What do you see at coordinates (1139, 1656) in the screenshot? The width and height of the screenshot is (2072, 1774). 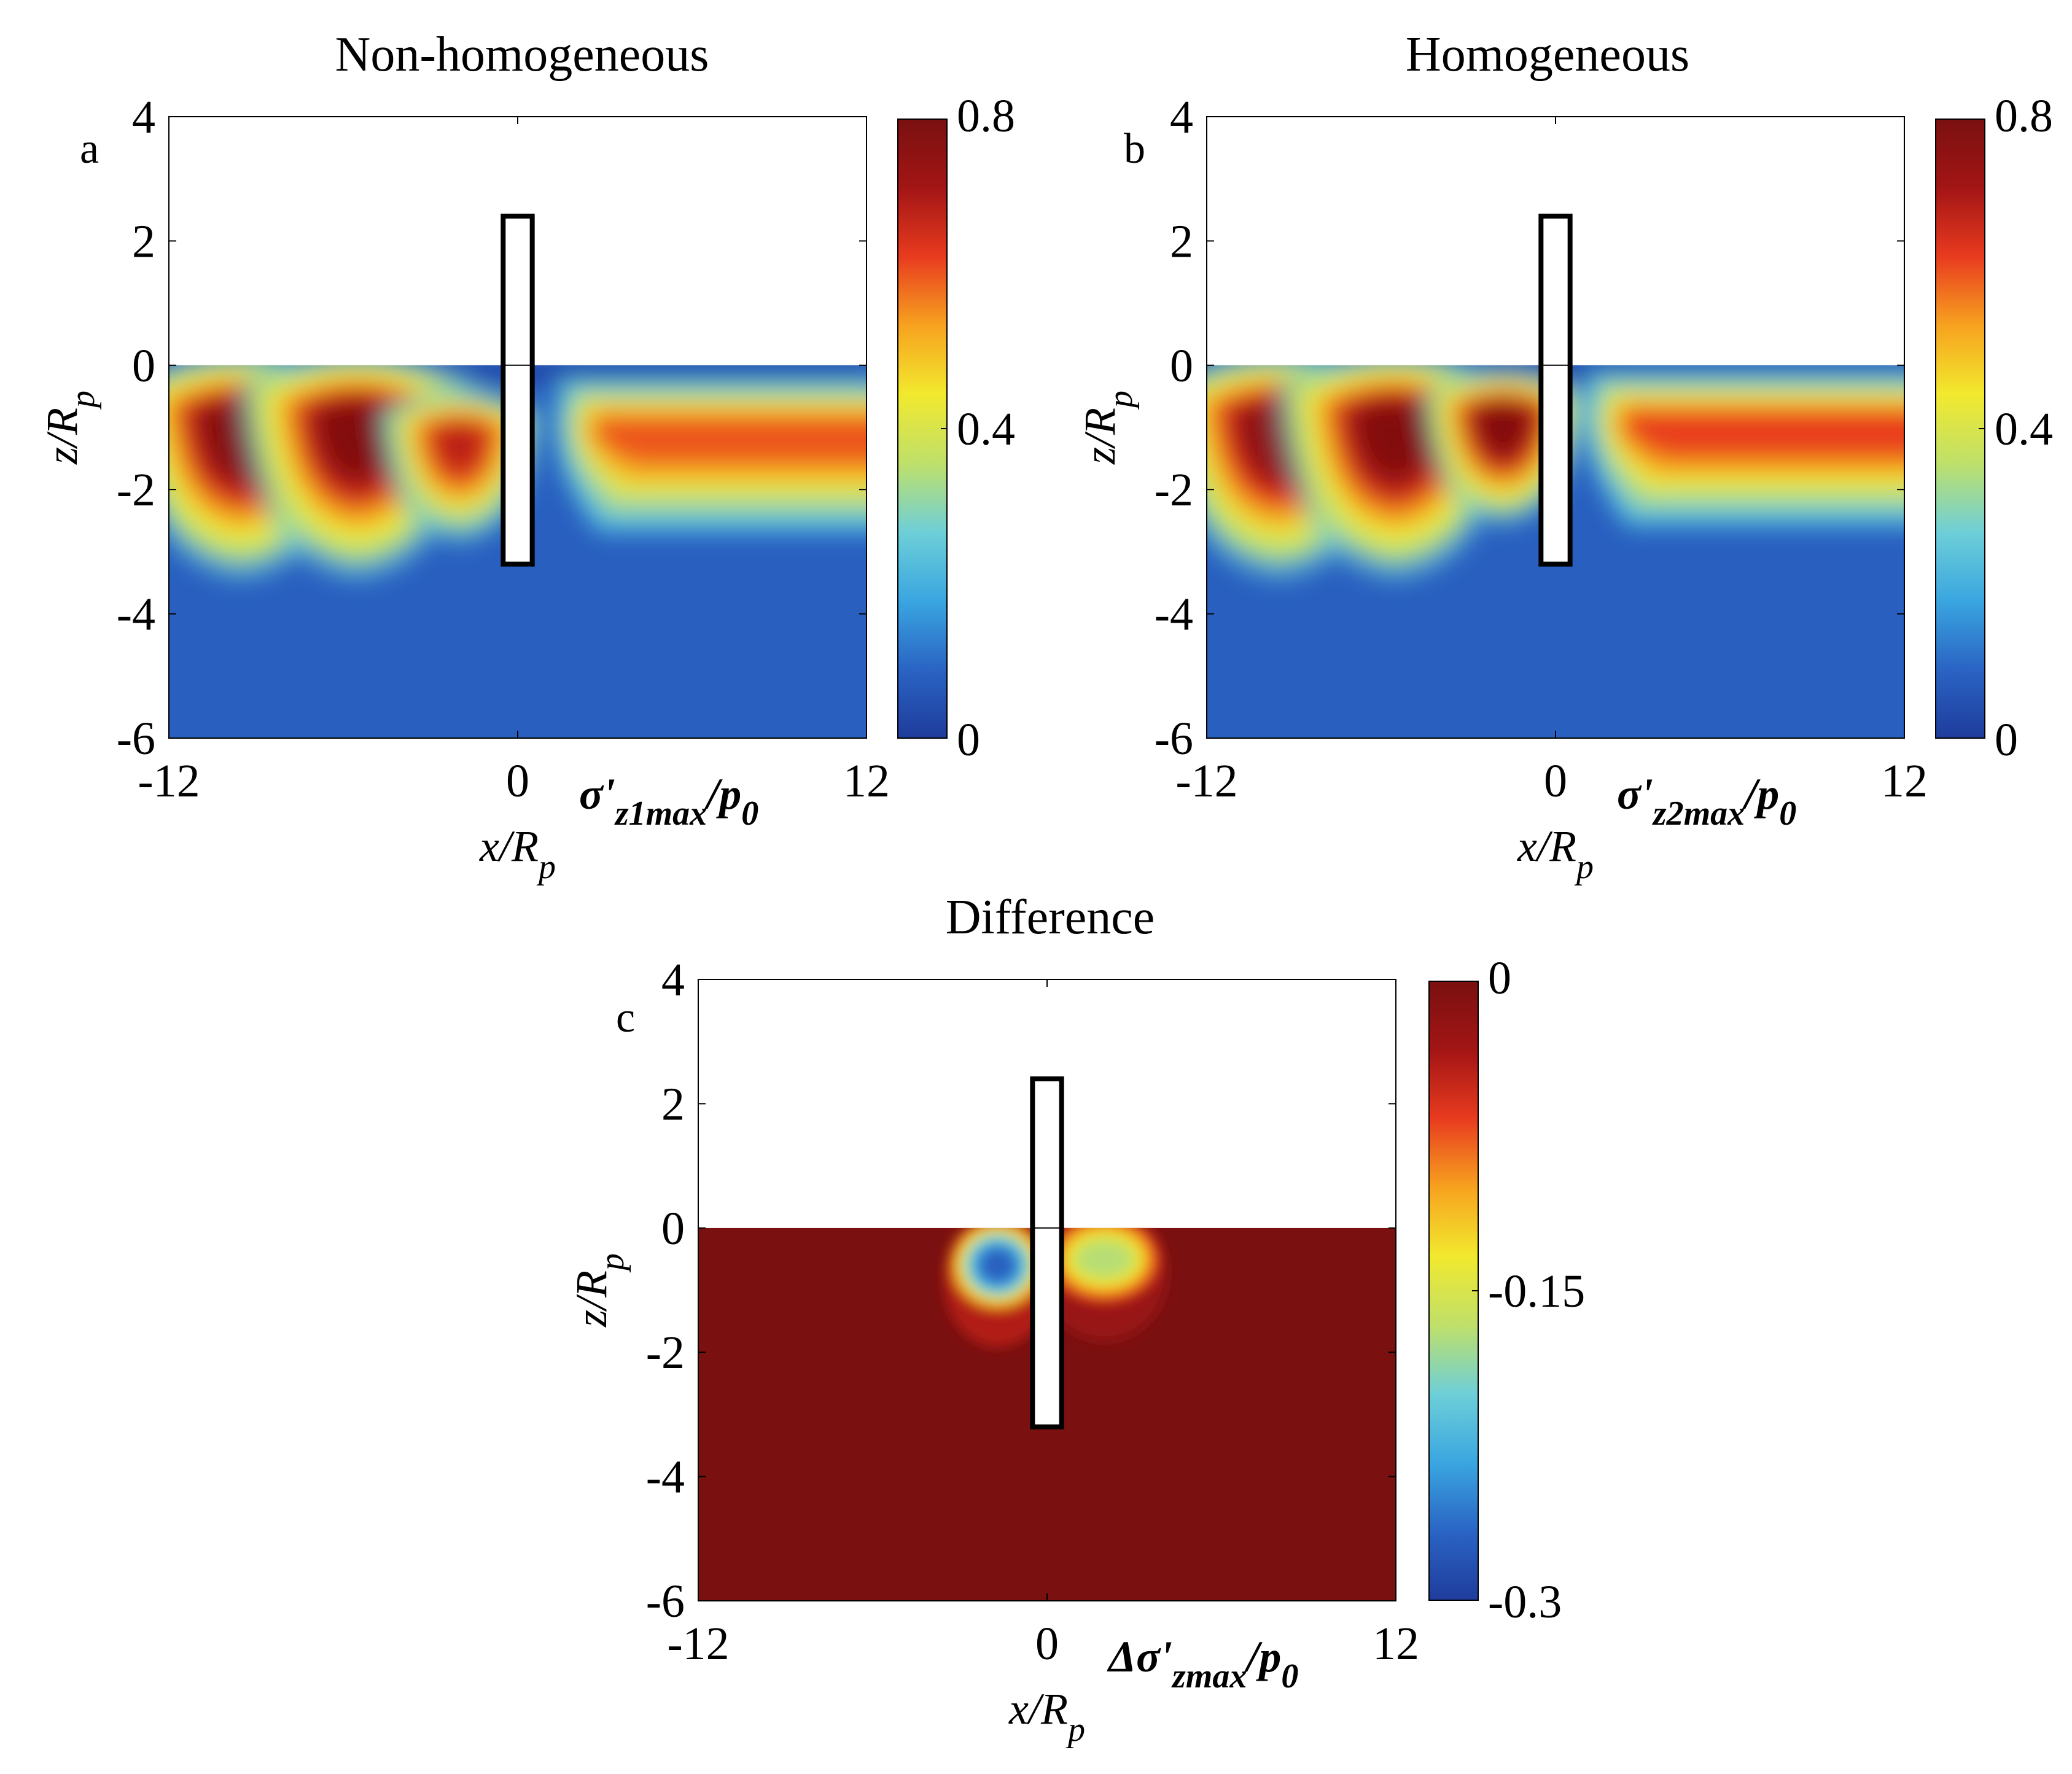 I see `colorbar-label-main: Δσ'` at bounding box center [1139, 1656].